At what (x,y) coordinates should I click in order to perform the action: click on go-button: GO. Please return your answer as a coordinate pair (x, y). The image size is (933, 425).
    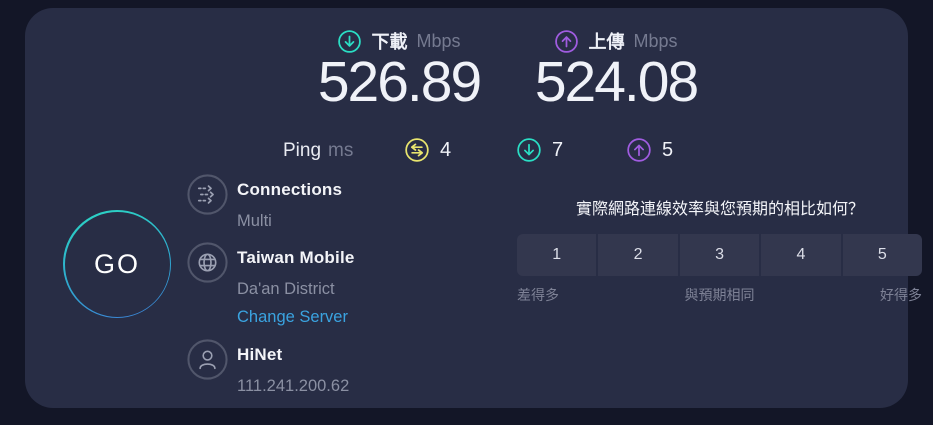
    Looking at the image, I should click on (117, 264).